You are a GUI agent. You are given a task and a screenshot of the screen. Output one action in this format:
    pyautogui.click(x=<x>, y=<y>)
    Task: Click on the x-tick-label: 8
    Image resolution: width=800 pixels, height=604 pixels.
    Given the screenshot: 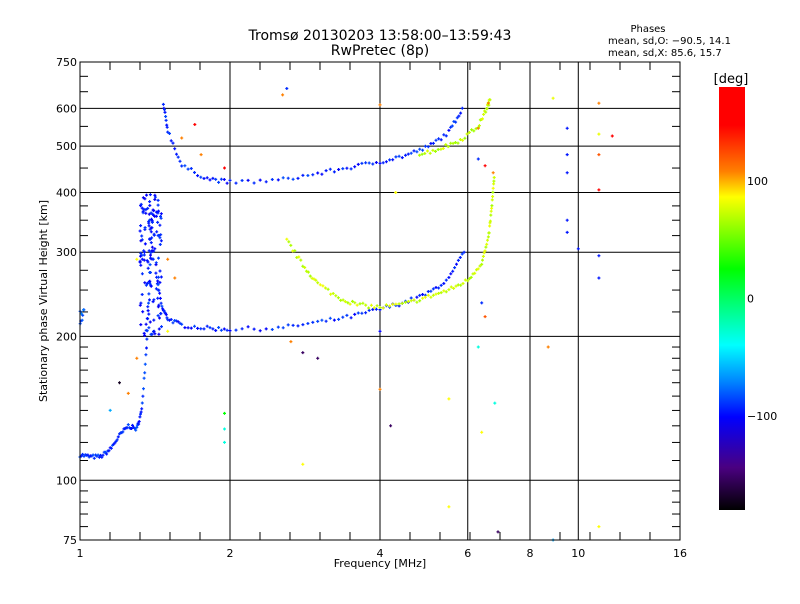 What is the action you would take?
    pyautogui.click(x=530, y=553)
    